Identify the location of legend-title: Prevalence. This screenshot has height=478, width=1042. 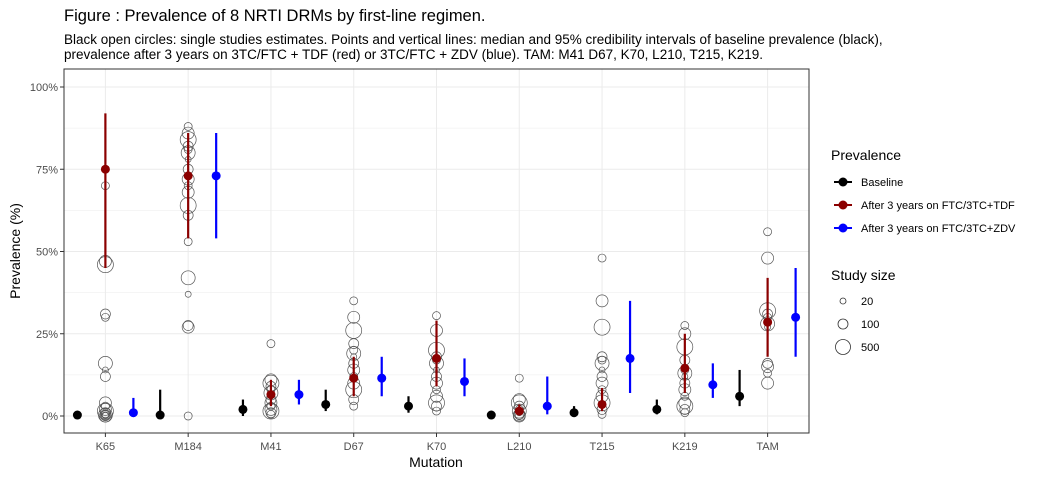
(866, 155).